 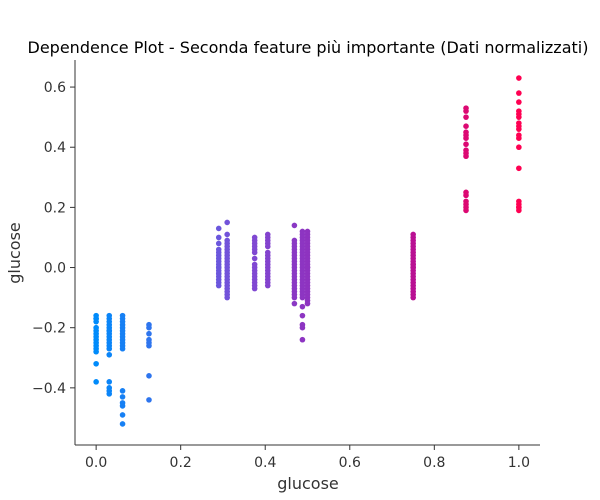 What do you see at coordinates (434, 463) in the screenshot?
I see `x-tick-label: 0.8` at bounding box center [434, 463].